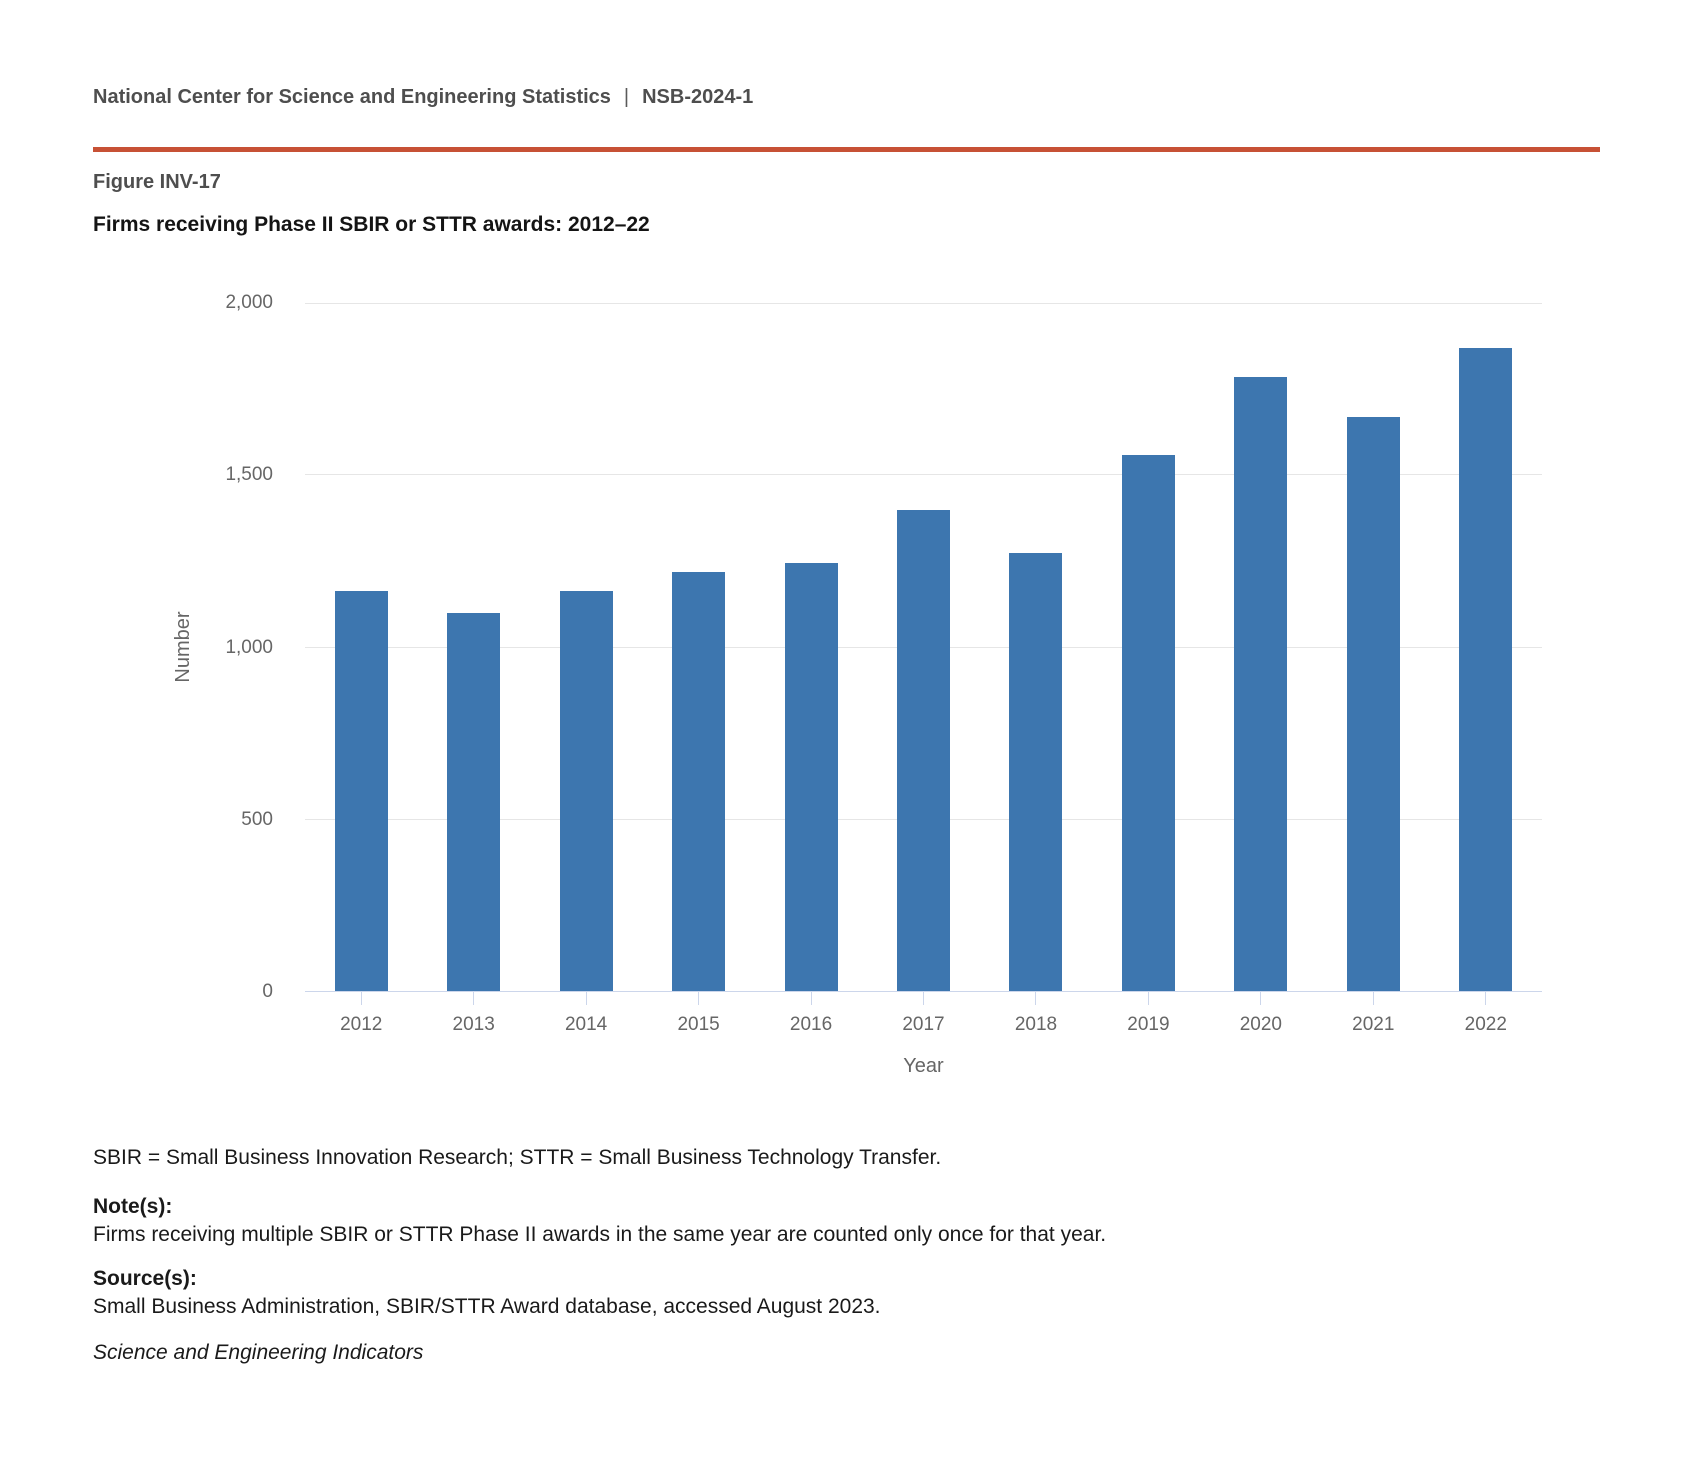  I want to click on x-tick-label-2015: 2015, so click(698, 1024).